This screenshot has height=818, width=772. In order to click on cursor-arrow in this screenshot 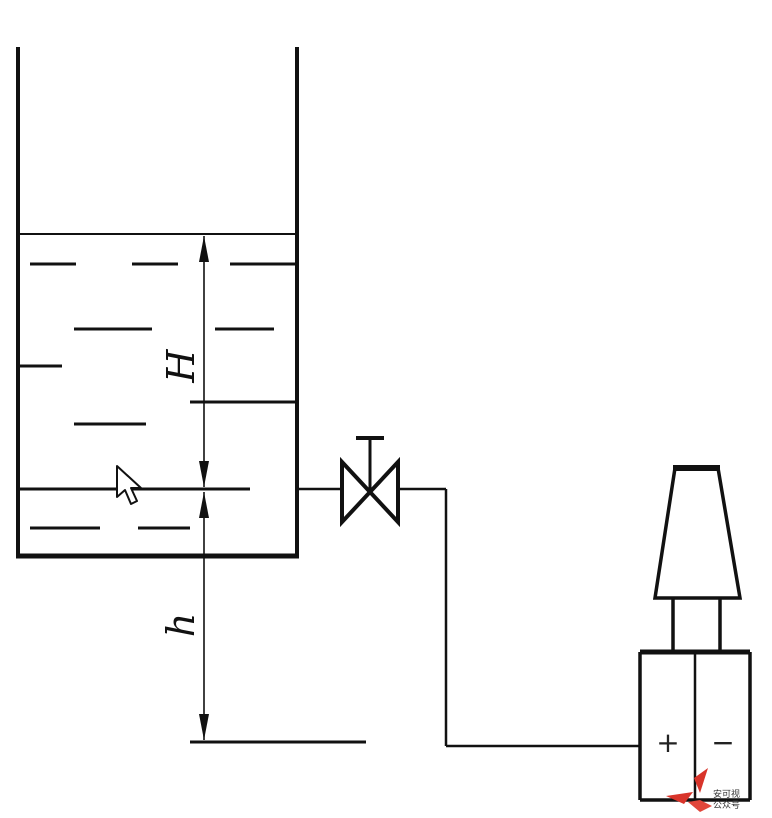, I will do `click(129, 485)`.